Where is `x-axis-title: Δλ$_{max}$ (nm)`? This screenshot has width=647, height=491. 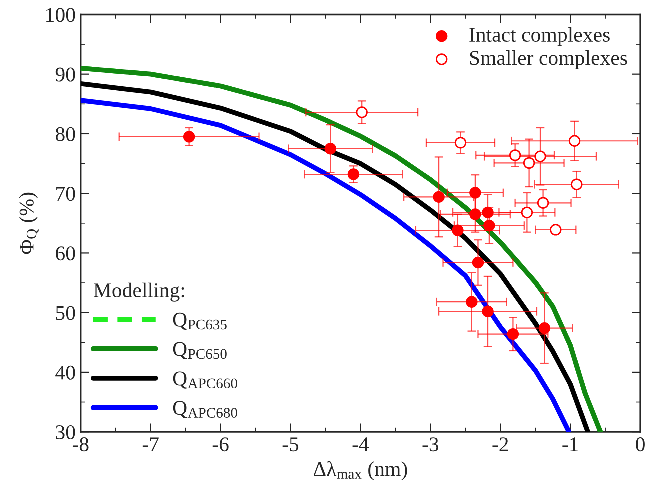 x-axis-title: Δλ$_{max}$ (nm) is located at coordinates (361, 470).